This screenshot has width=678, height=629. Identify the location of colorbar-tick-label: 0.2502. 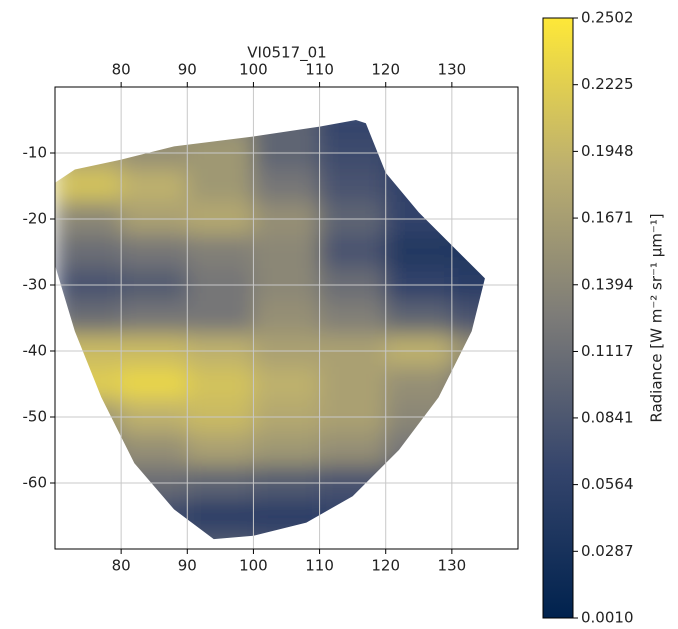
(607, 18).